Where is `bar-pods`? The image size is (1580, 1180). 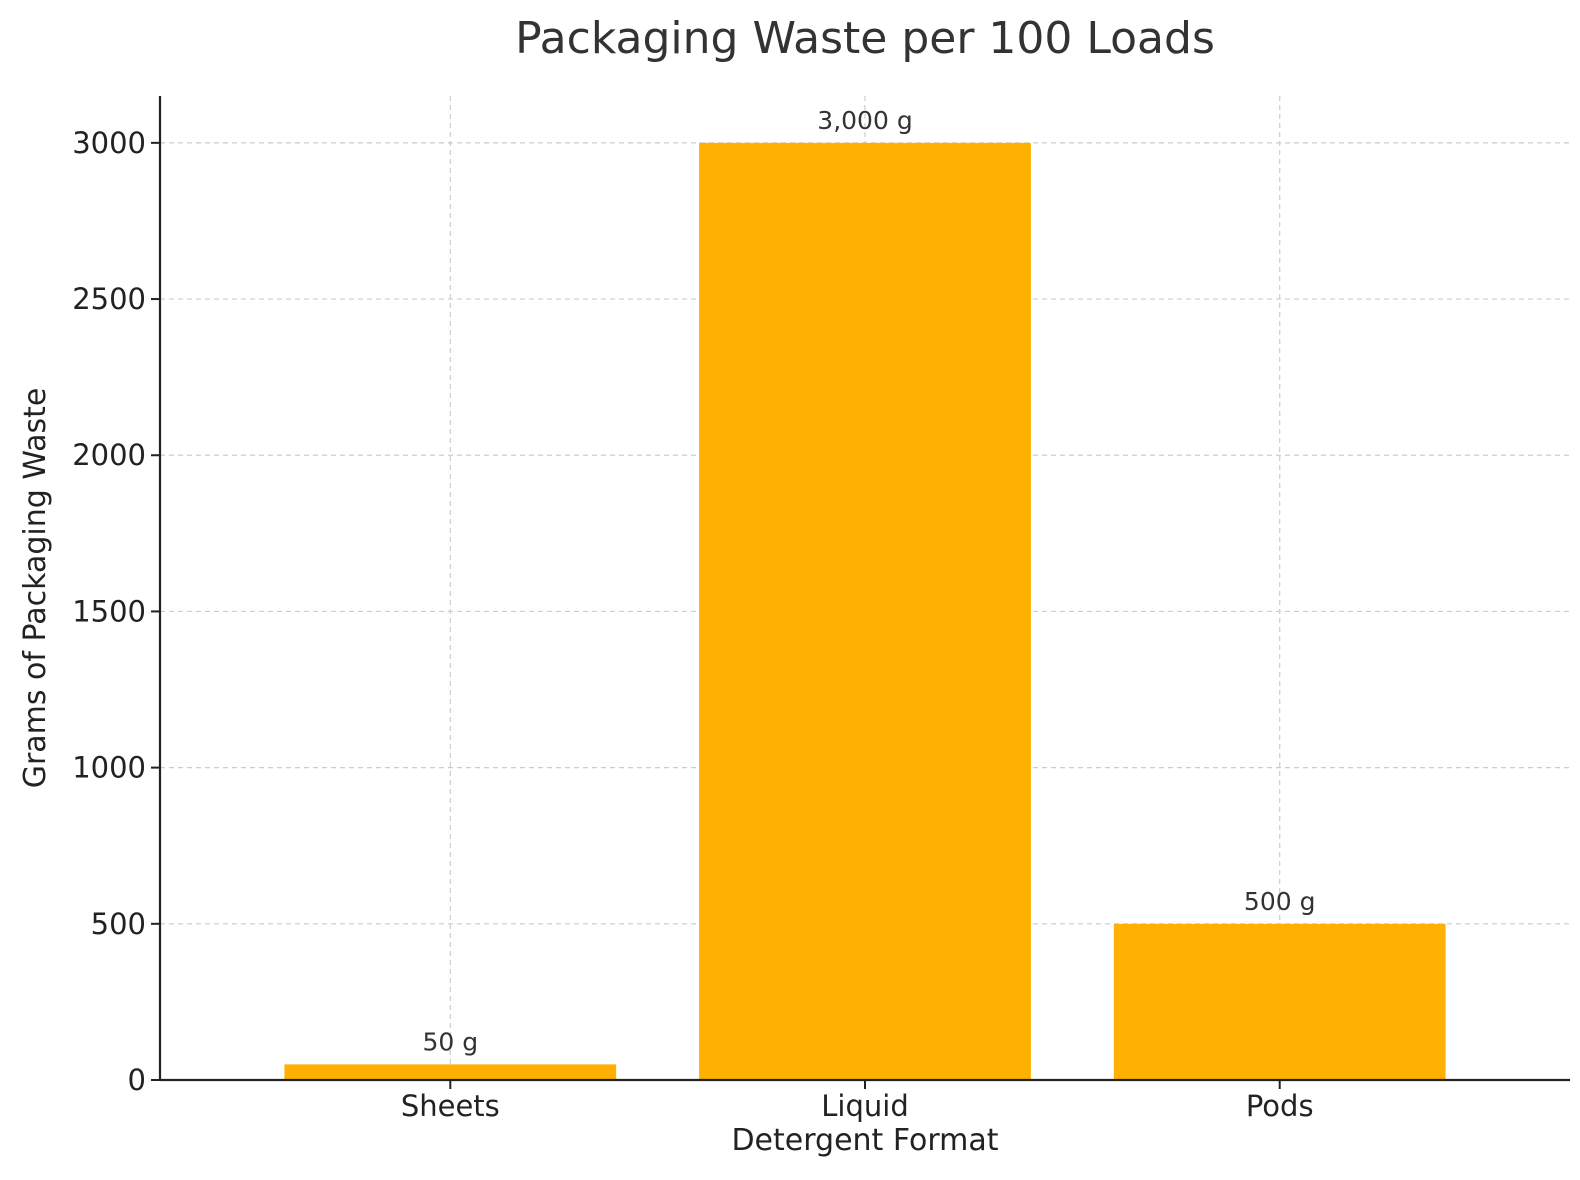
bar-pods is located at coordinates (1279, 1001).